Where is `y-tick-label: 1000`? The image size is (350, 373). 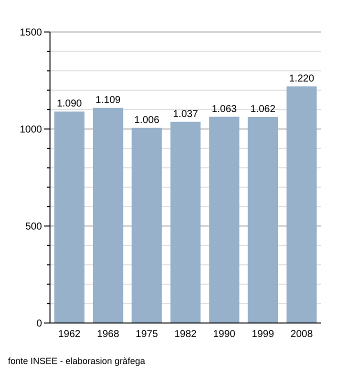 y-tick-label: 1000 is located at coordinates (31, 130).